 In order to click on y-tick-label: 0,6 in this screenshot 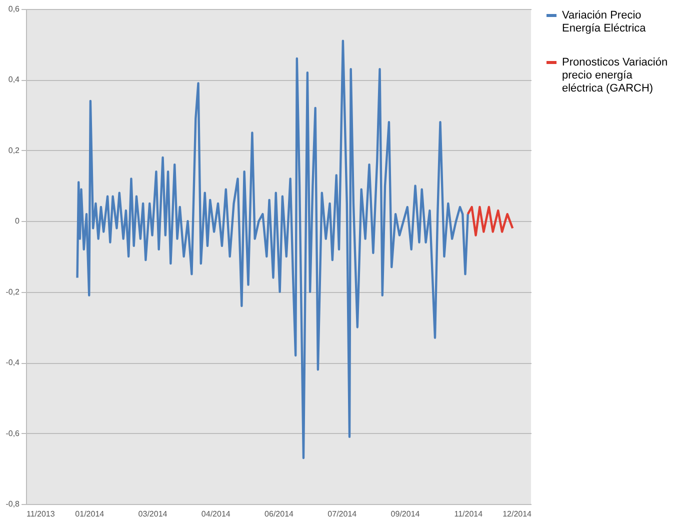, I will do `click(14, 9)`.